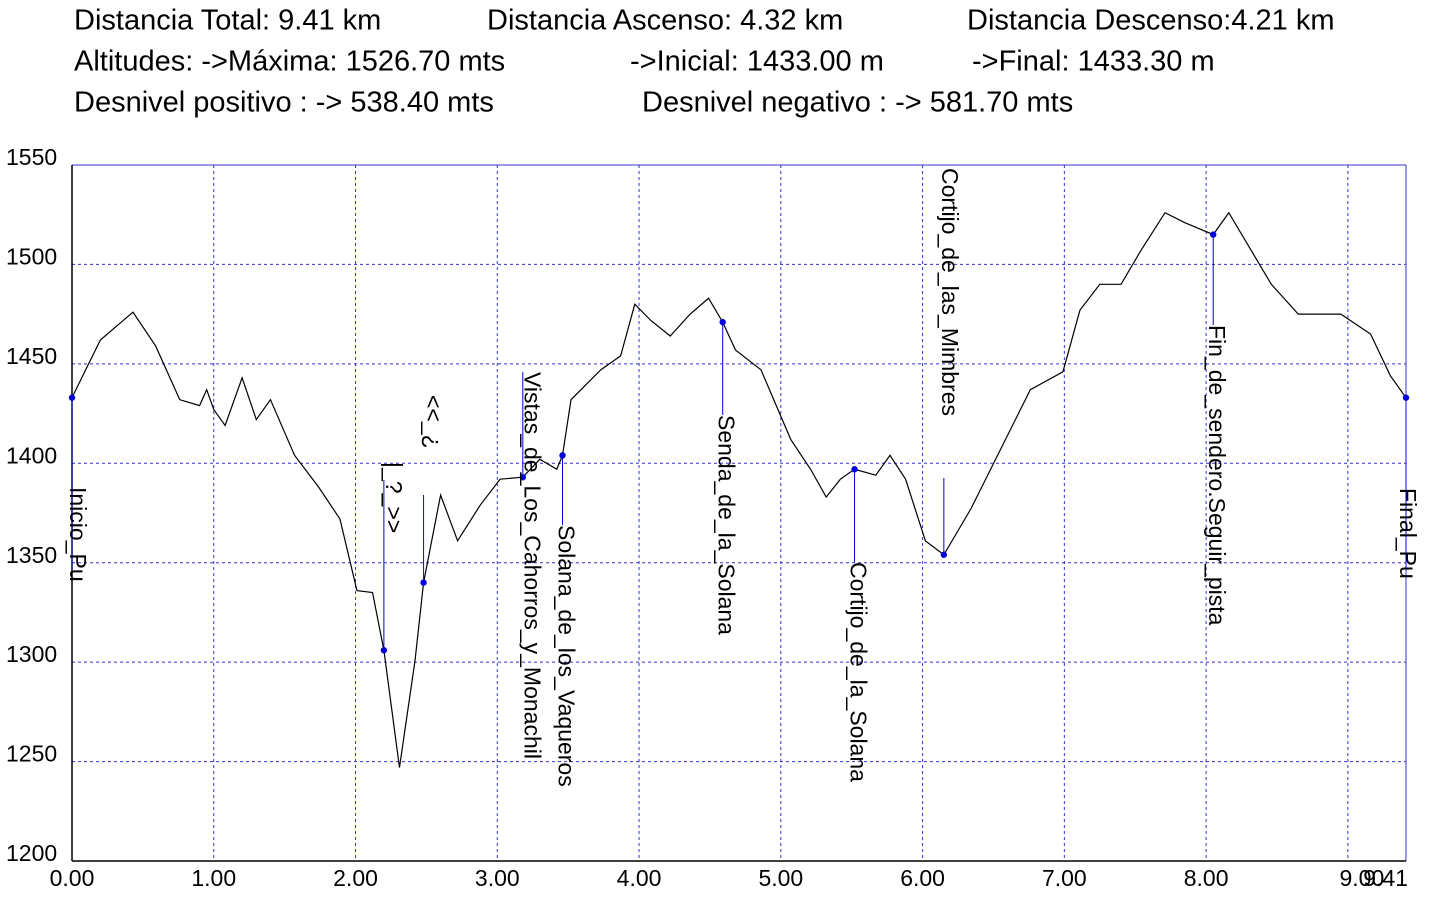 The height and width of the screenshot is (905, 1440). I want to click on x-tick-label: 4.00, so click(639, 878).